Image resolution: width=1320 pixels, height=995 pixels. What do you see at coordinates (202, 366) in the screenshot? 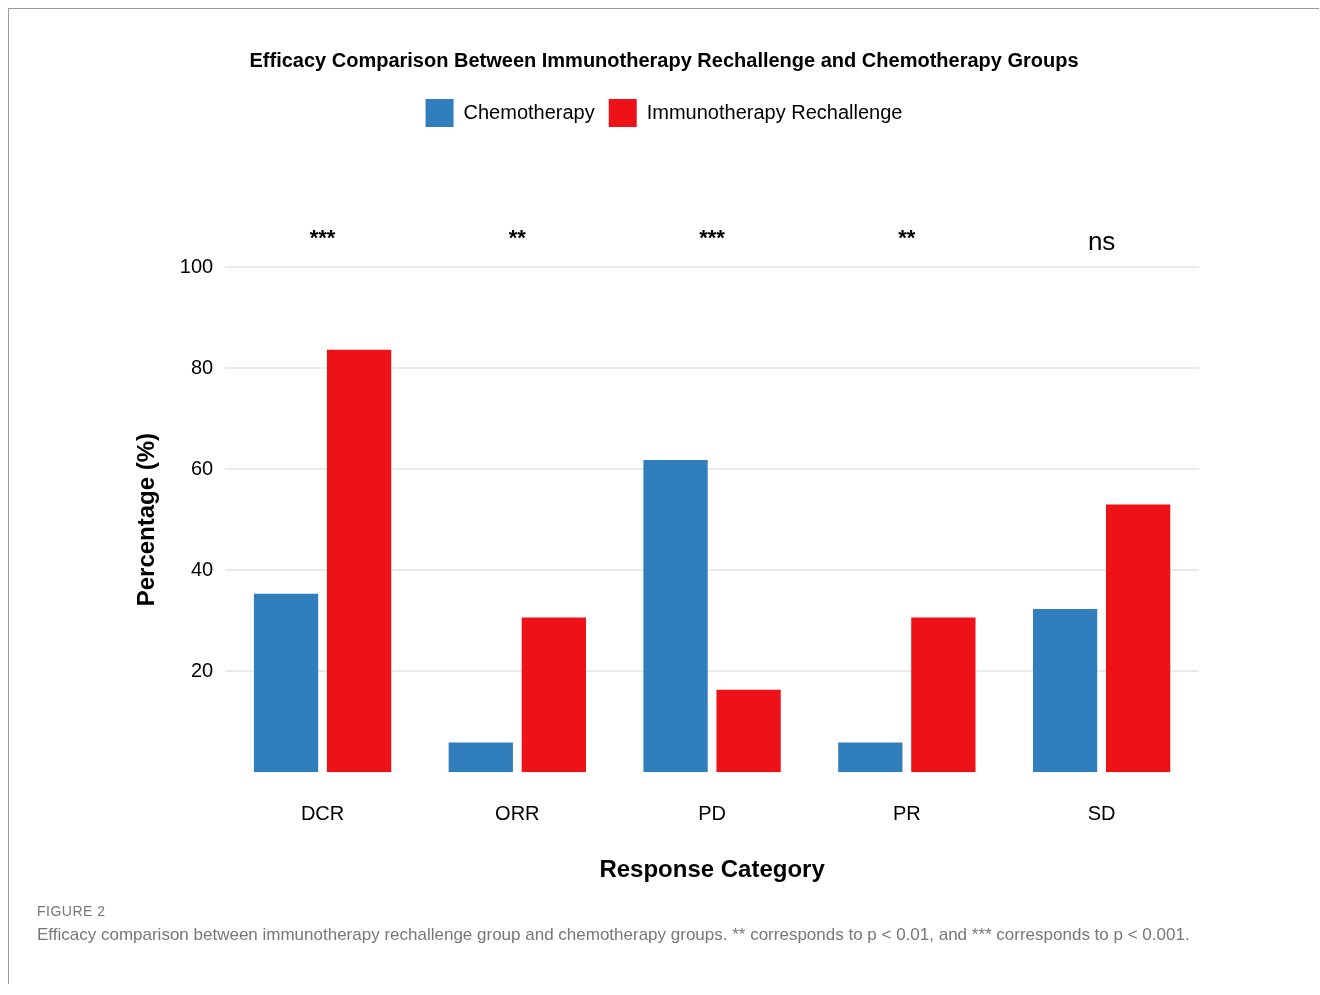
I see `y-tick-label: 80` at bounding box center [202, 366].